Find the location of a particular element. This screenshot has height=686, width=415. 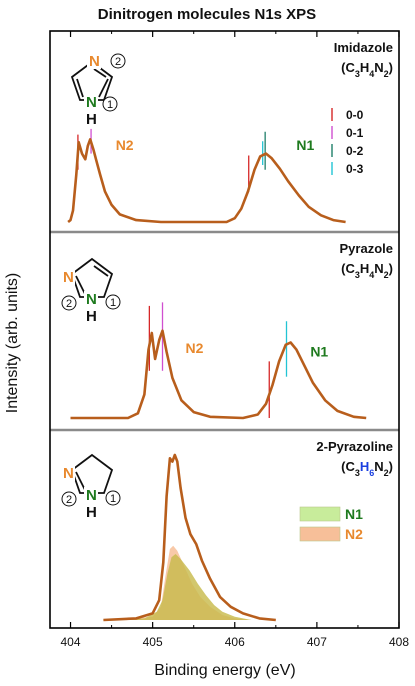

x-tick-label: 407 is located at coordinates (317, 642).